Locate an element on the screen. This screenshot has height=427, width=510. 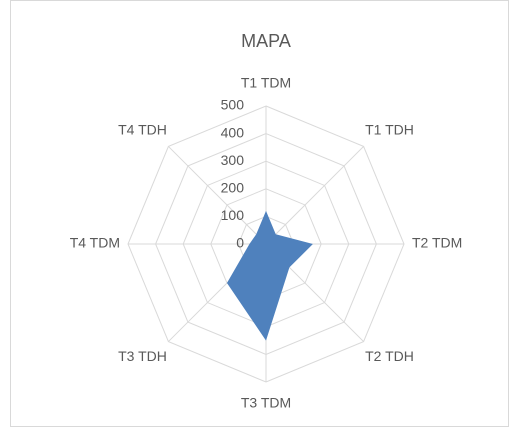
category-label: T3 TDM is located at coordinates (266, 403).